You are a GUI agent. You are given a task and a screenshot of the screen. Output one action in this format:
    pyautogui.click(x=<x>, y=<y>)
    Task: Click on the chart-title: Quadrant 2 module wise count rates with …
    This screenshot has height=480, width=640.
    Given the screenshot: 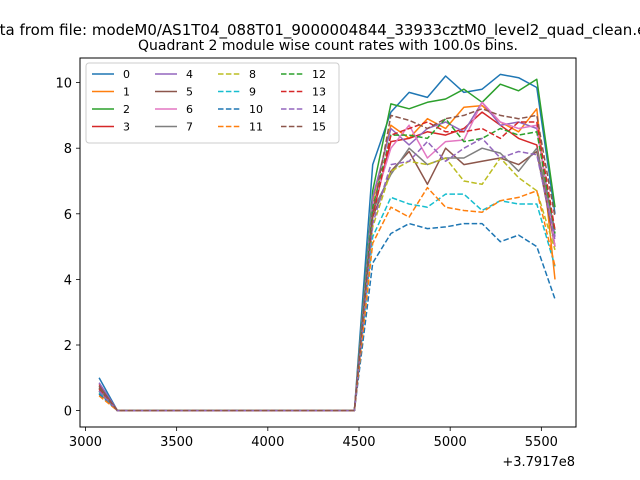 What is the action you would take?
    pyautogui.click(x=328, y=46)
    